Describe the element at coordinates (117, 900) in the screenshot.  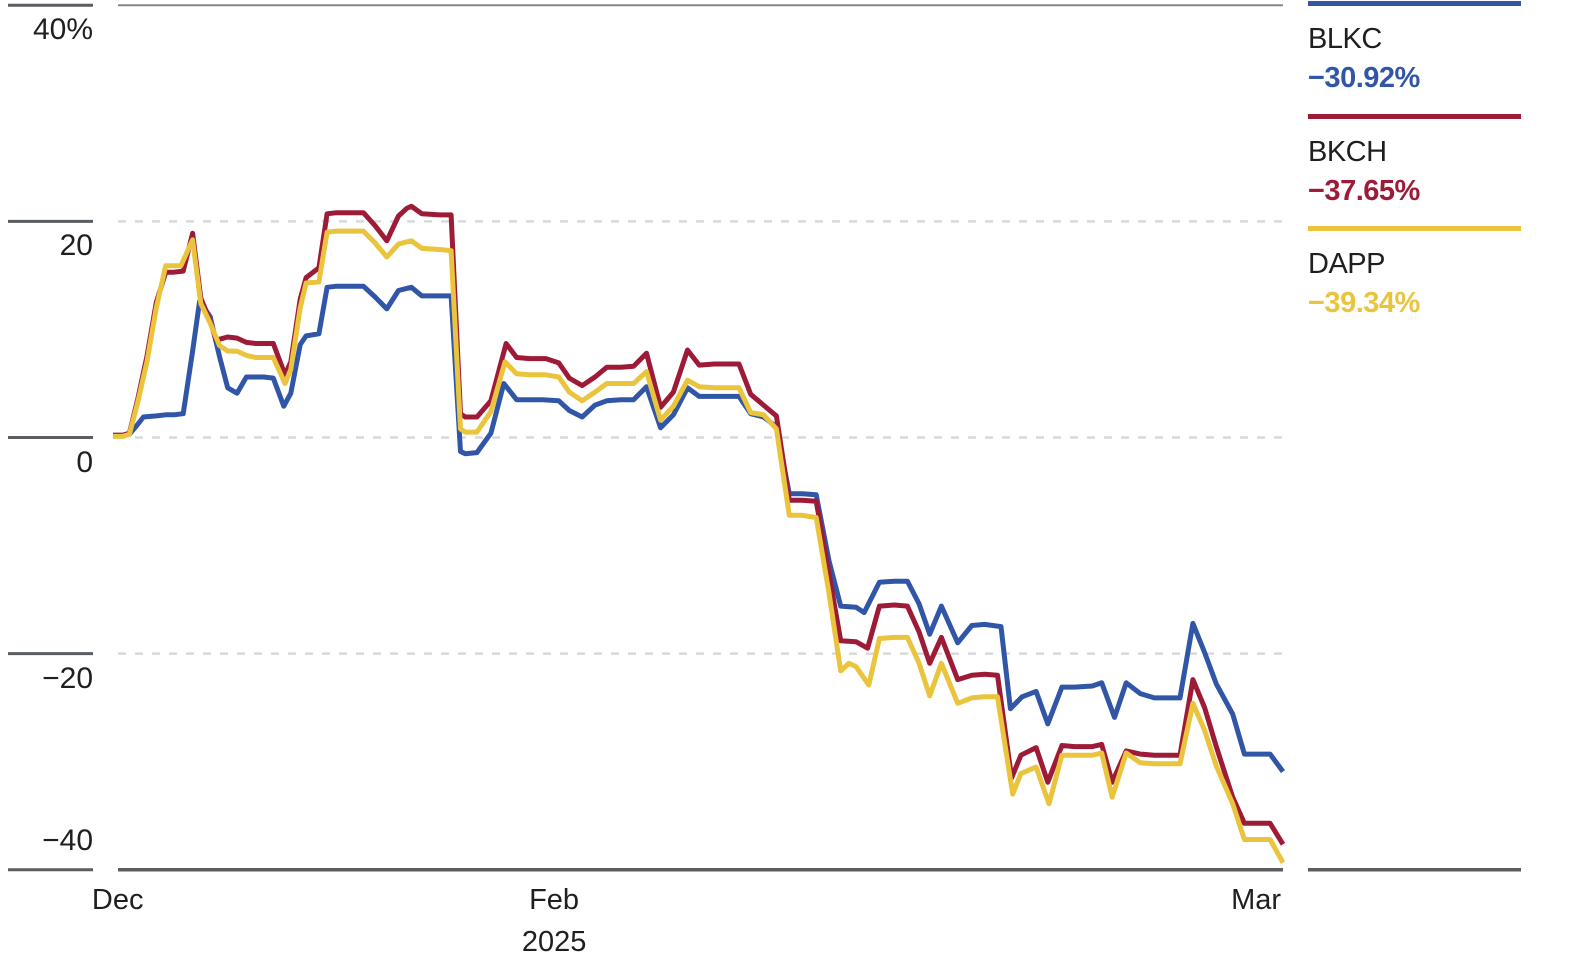
I see `x-axis-label: Dec` at that location.